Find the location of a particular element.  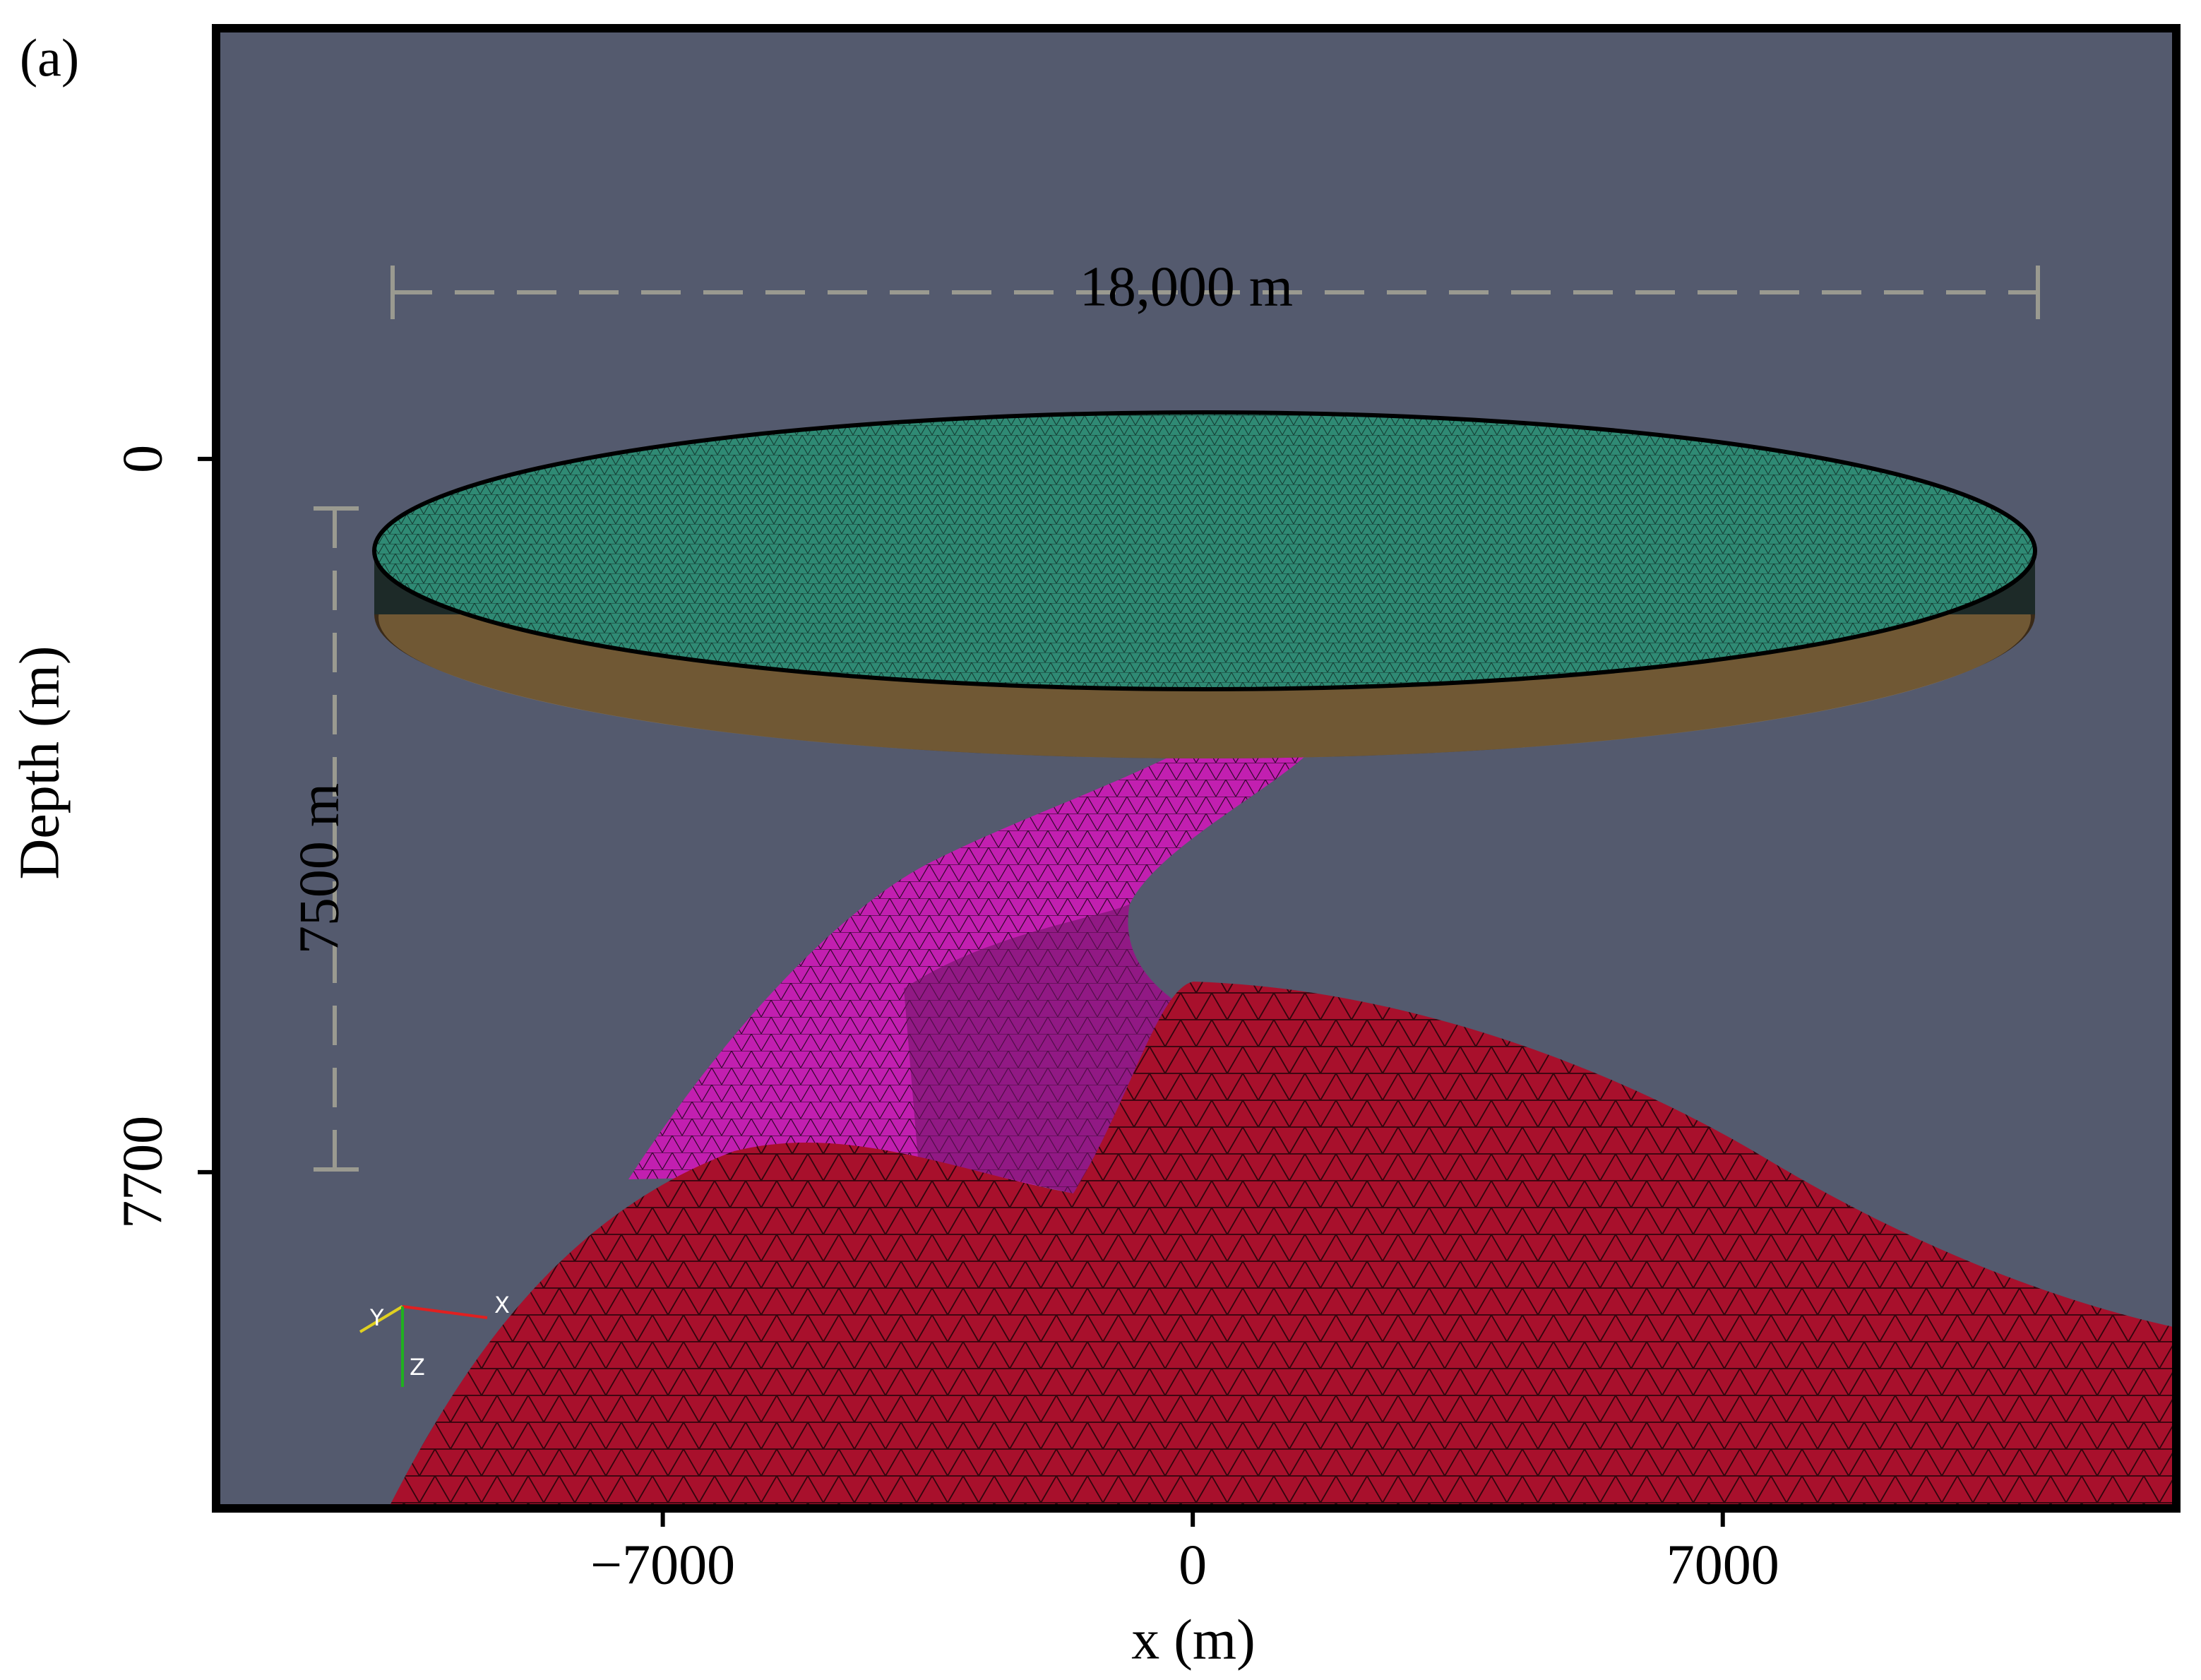

x-tick-label: 7000 is located at coordinates (1722, 1565).